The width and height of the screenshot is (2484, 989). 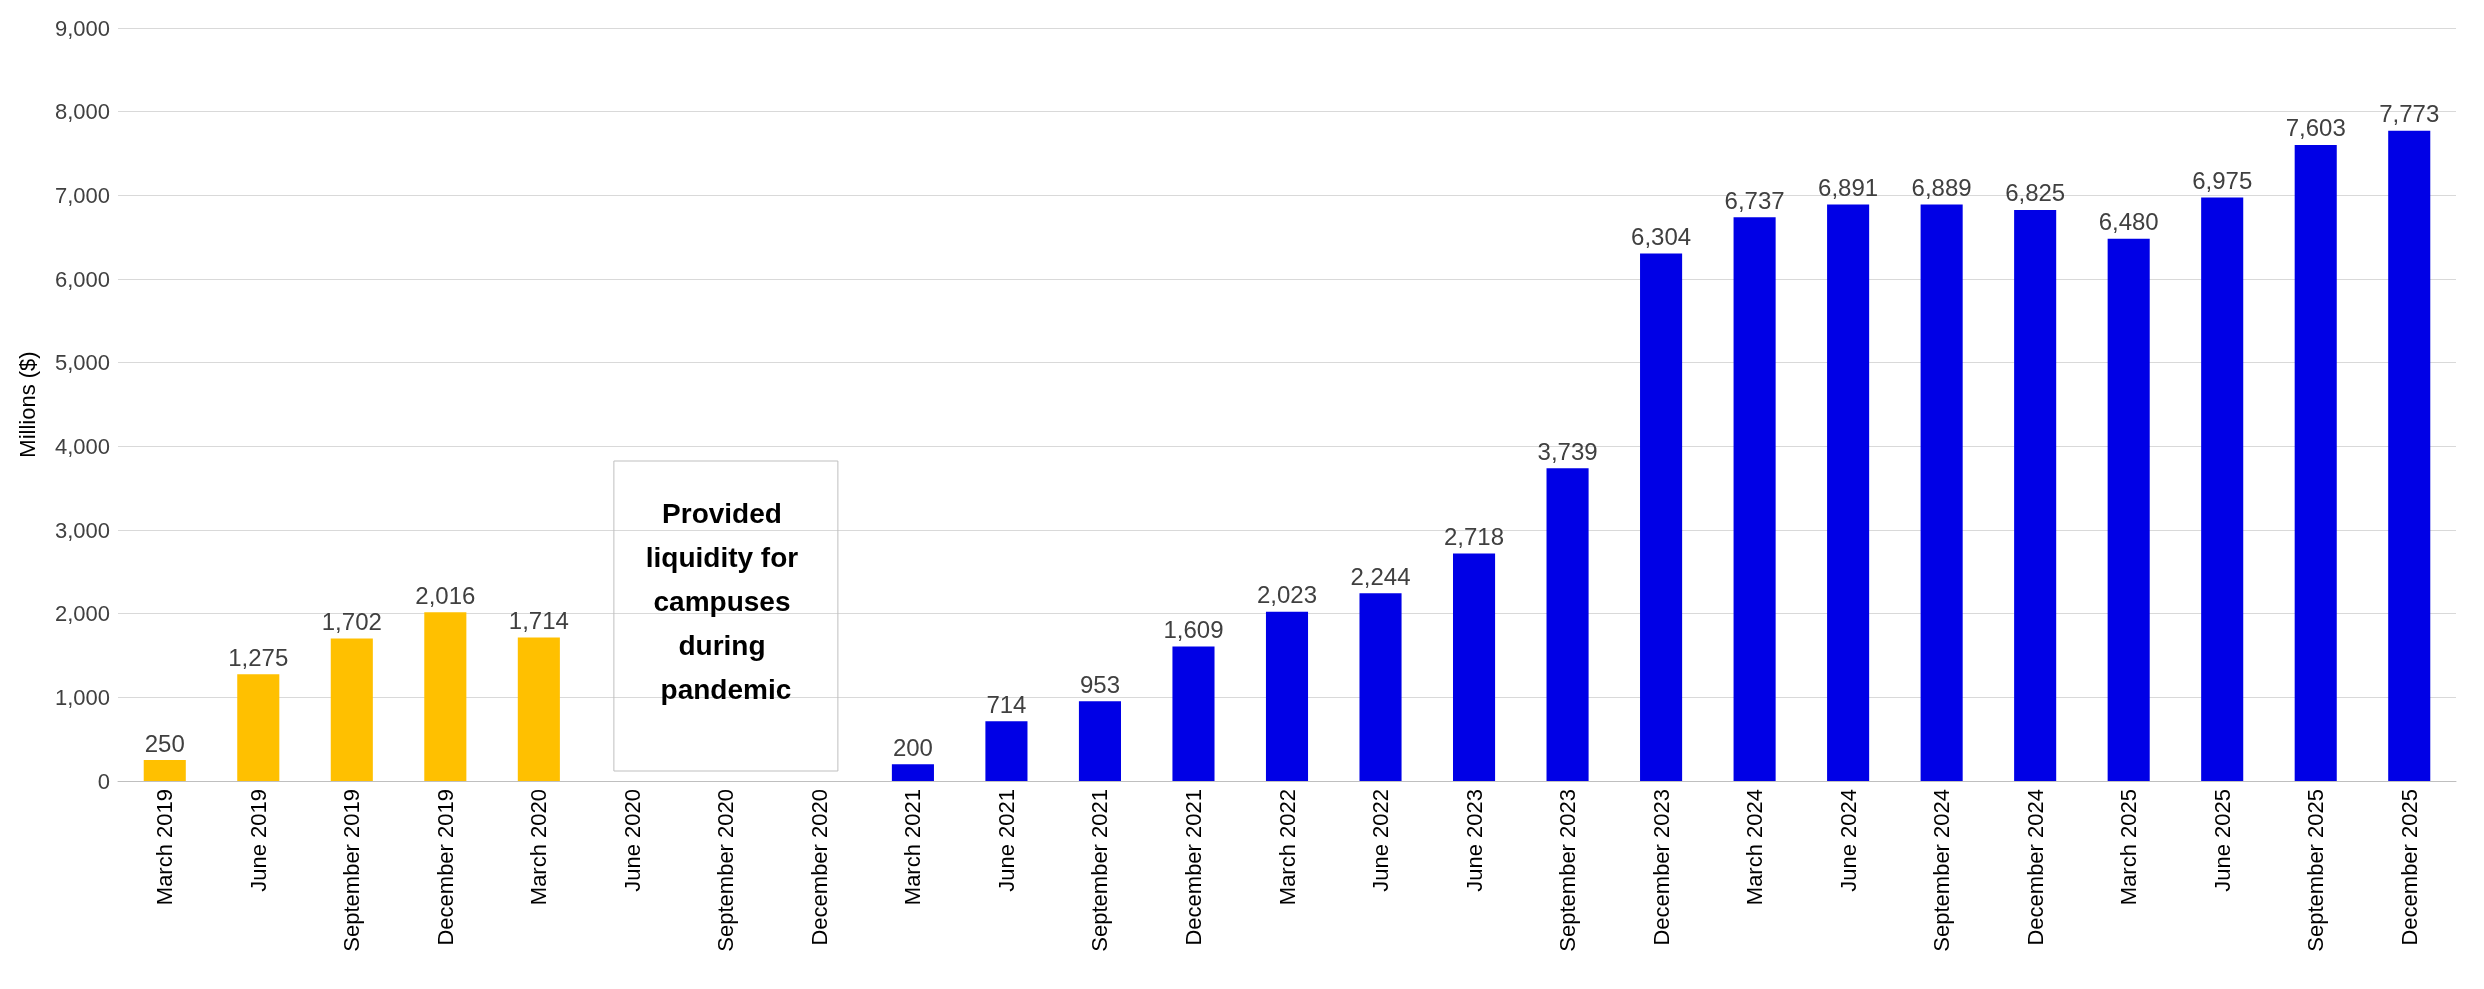 I want to click on y-tick-label: 5,000, so click(x=82, y=363).